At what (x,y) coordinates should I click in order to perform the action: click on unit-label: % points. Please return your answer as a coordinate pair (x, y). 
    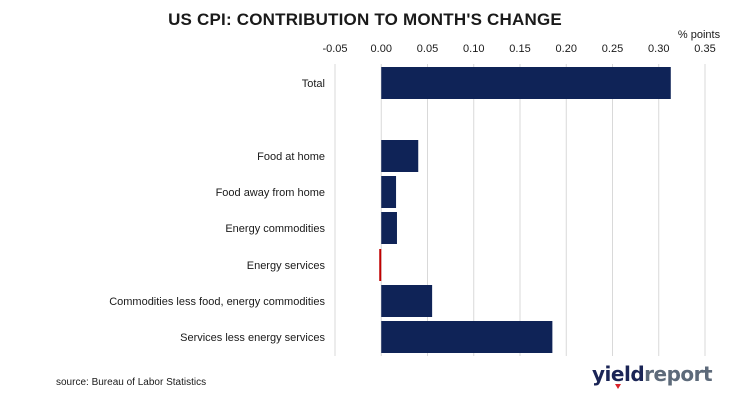
    Looking at the image, I should click on (699, 35).